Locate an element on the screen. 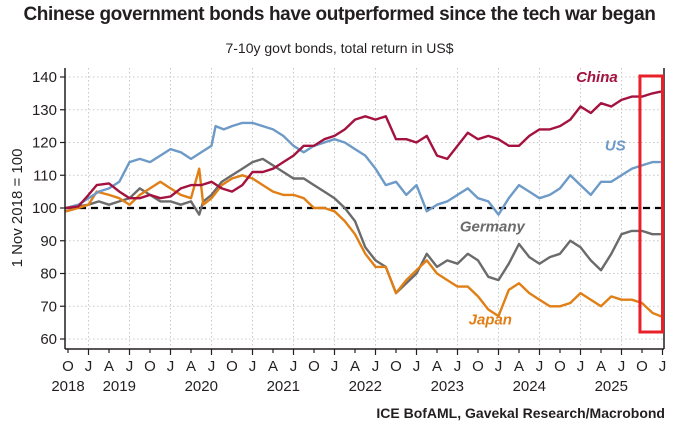 The width and height of the screenshot is (679, 436). y-tick-label: 130 is located at coordinates (44, 110).